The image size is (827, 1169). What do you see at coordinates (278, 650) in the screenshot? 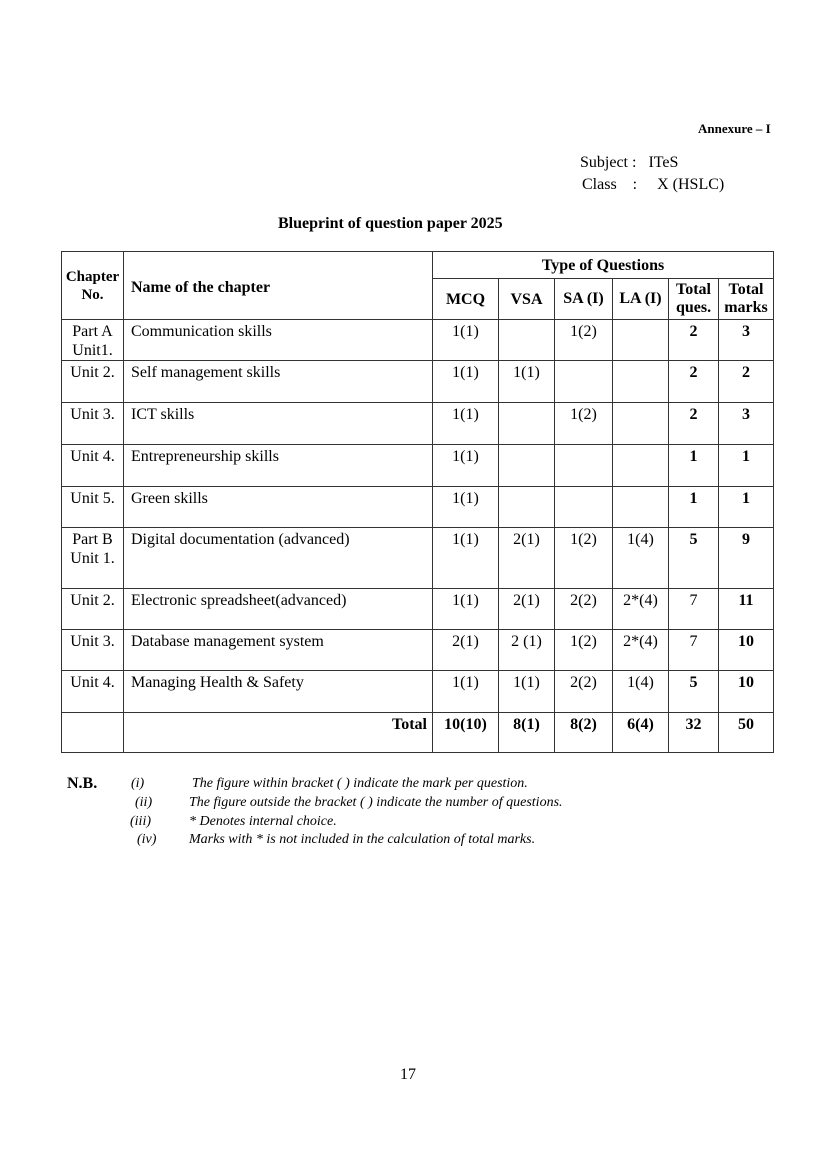
I see `chapter-name-cell: Database management system` at bounding box center [278, 650].